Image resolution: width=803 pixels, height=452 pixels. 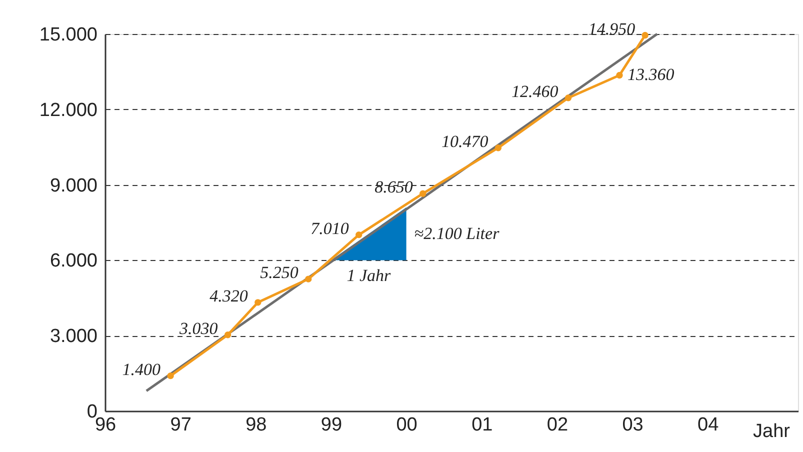 I want to click on data-label: 8.650, so click(x=394, y=187).